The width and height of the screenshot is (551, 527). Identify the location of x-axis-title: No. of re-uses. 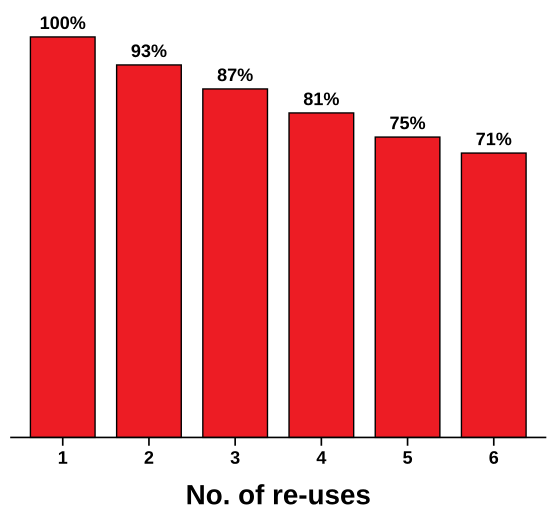
(279, 494).